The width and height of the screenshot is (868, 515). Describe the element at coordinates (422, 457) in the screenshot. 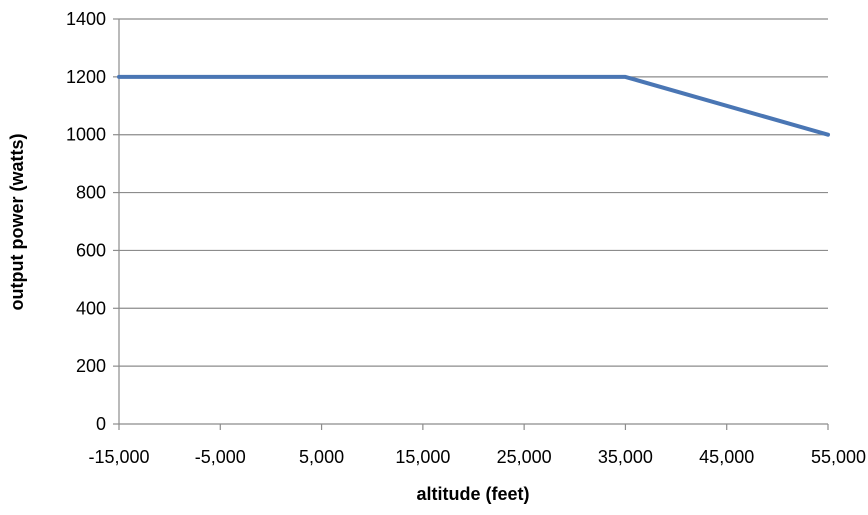

I see `x-tick-label: 15,000` at that location.